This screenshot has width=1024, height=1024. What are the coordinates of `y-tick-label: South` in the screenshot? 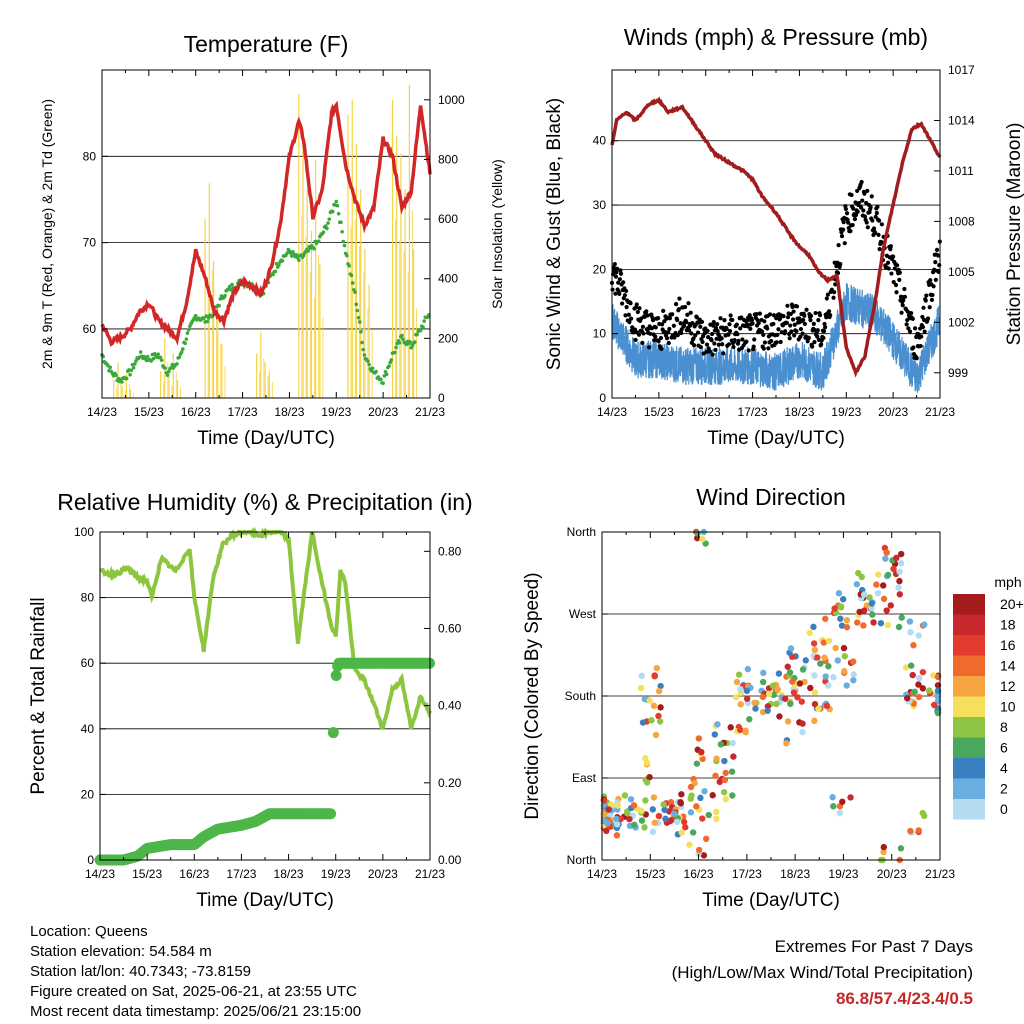 It's located at (580, 696).